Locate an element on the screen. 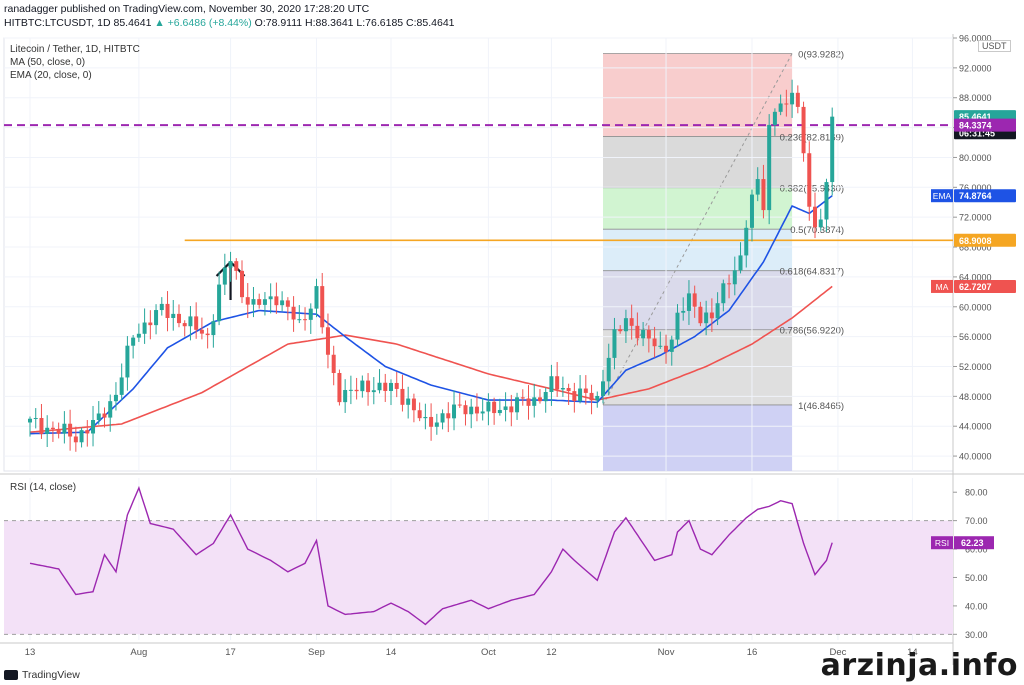 The image size is (1024, 685). rsi-value-label: 62.23 is located at coordinates (972, 543).